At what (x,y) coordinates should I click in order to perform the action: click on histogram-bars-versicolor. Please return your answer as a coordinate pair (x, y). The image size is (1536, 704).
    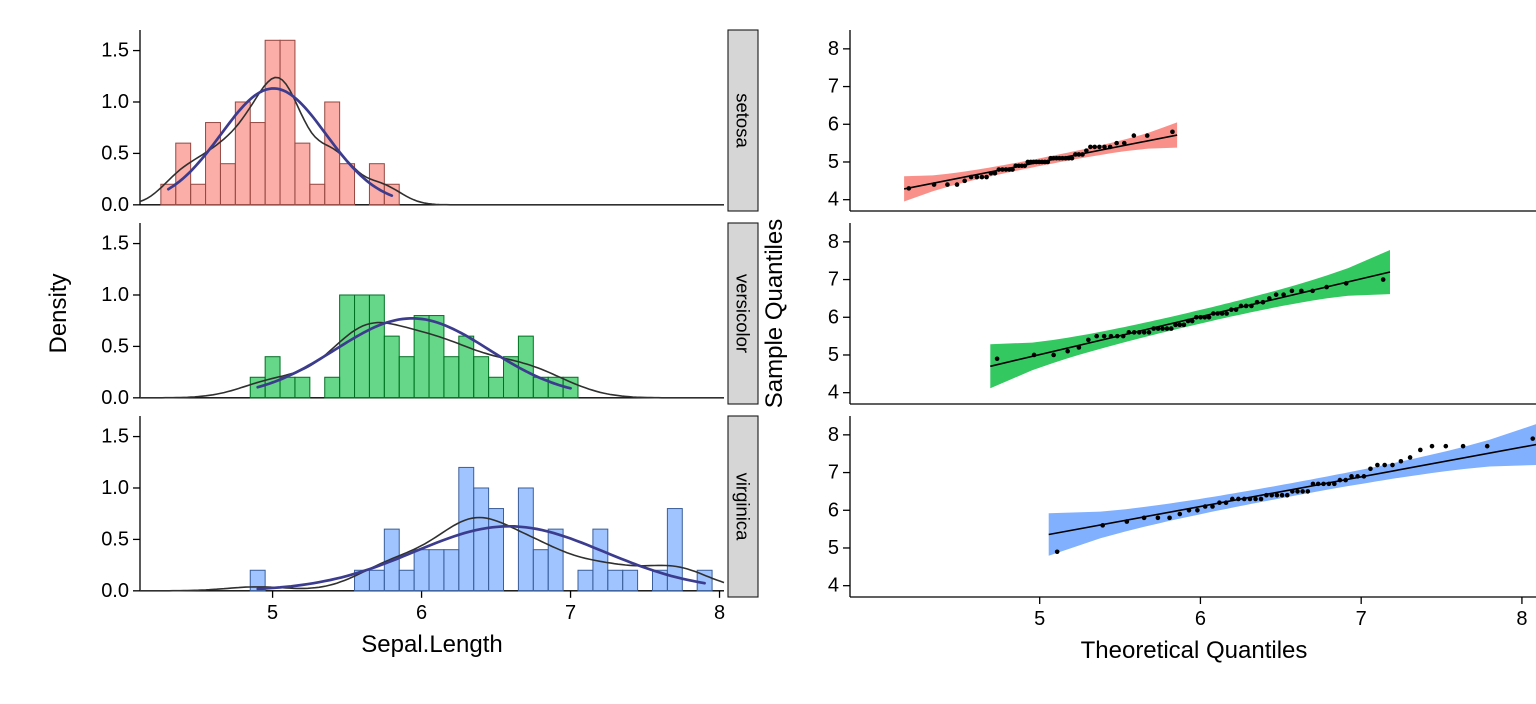
    Looking at the image, I should click on (414, 346).